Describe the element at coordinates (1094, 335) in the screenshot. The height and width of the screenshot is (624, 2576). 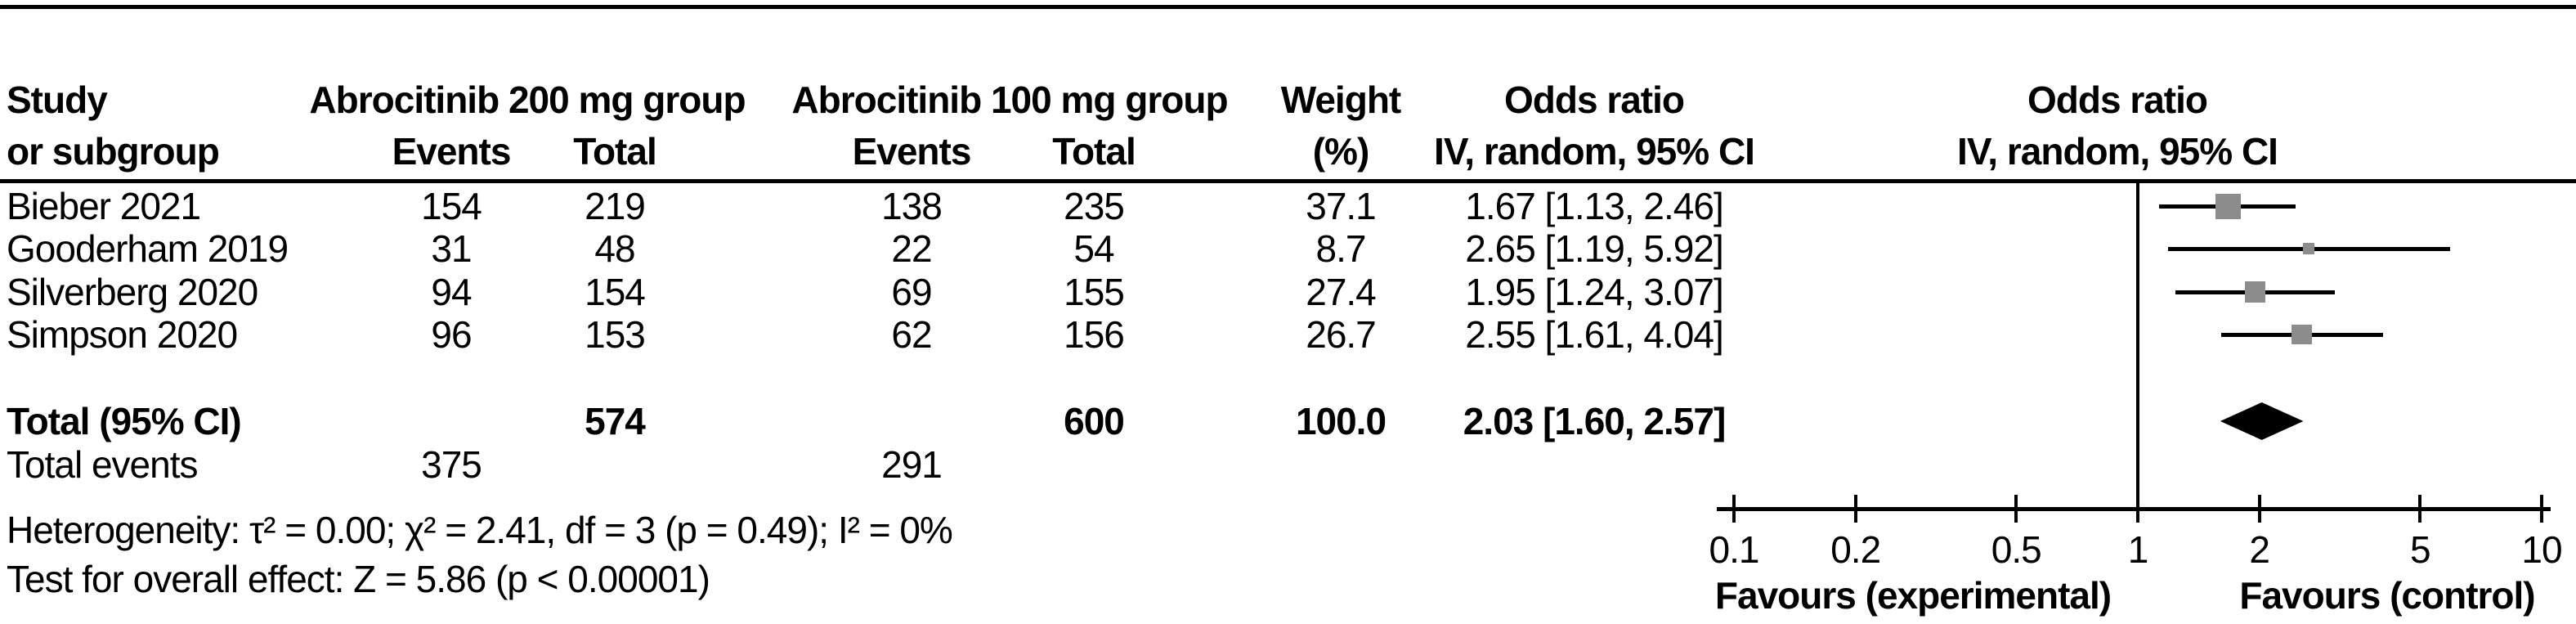
I see `total2-value: 156` at that location.